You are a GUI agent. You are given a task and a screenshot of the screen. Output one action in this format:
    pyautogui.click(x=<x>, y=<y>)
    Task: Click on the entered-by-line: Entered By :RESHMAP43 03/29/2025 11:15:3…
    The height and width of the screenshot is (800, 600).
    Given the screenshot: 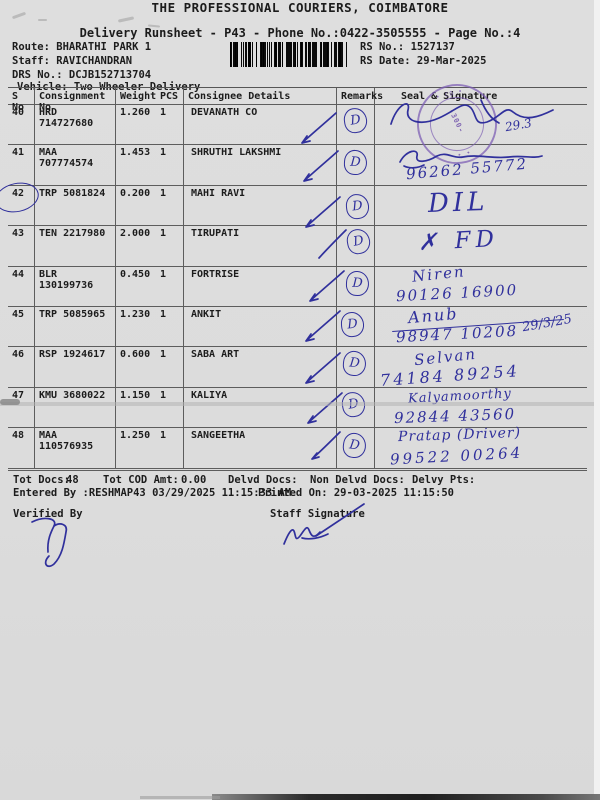 What is the action you would take?
    pyautogui.click(x=152, y=493)
    